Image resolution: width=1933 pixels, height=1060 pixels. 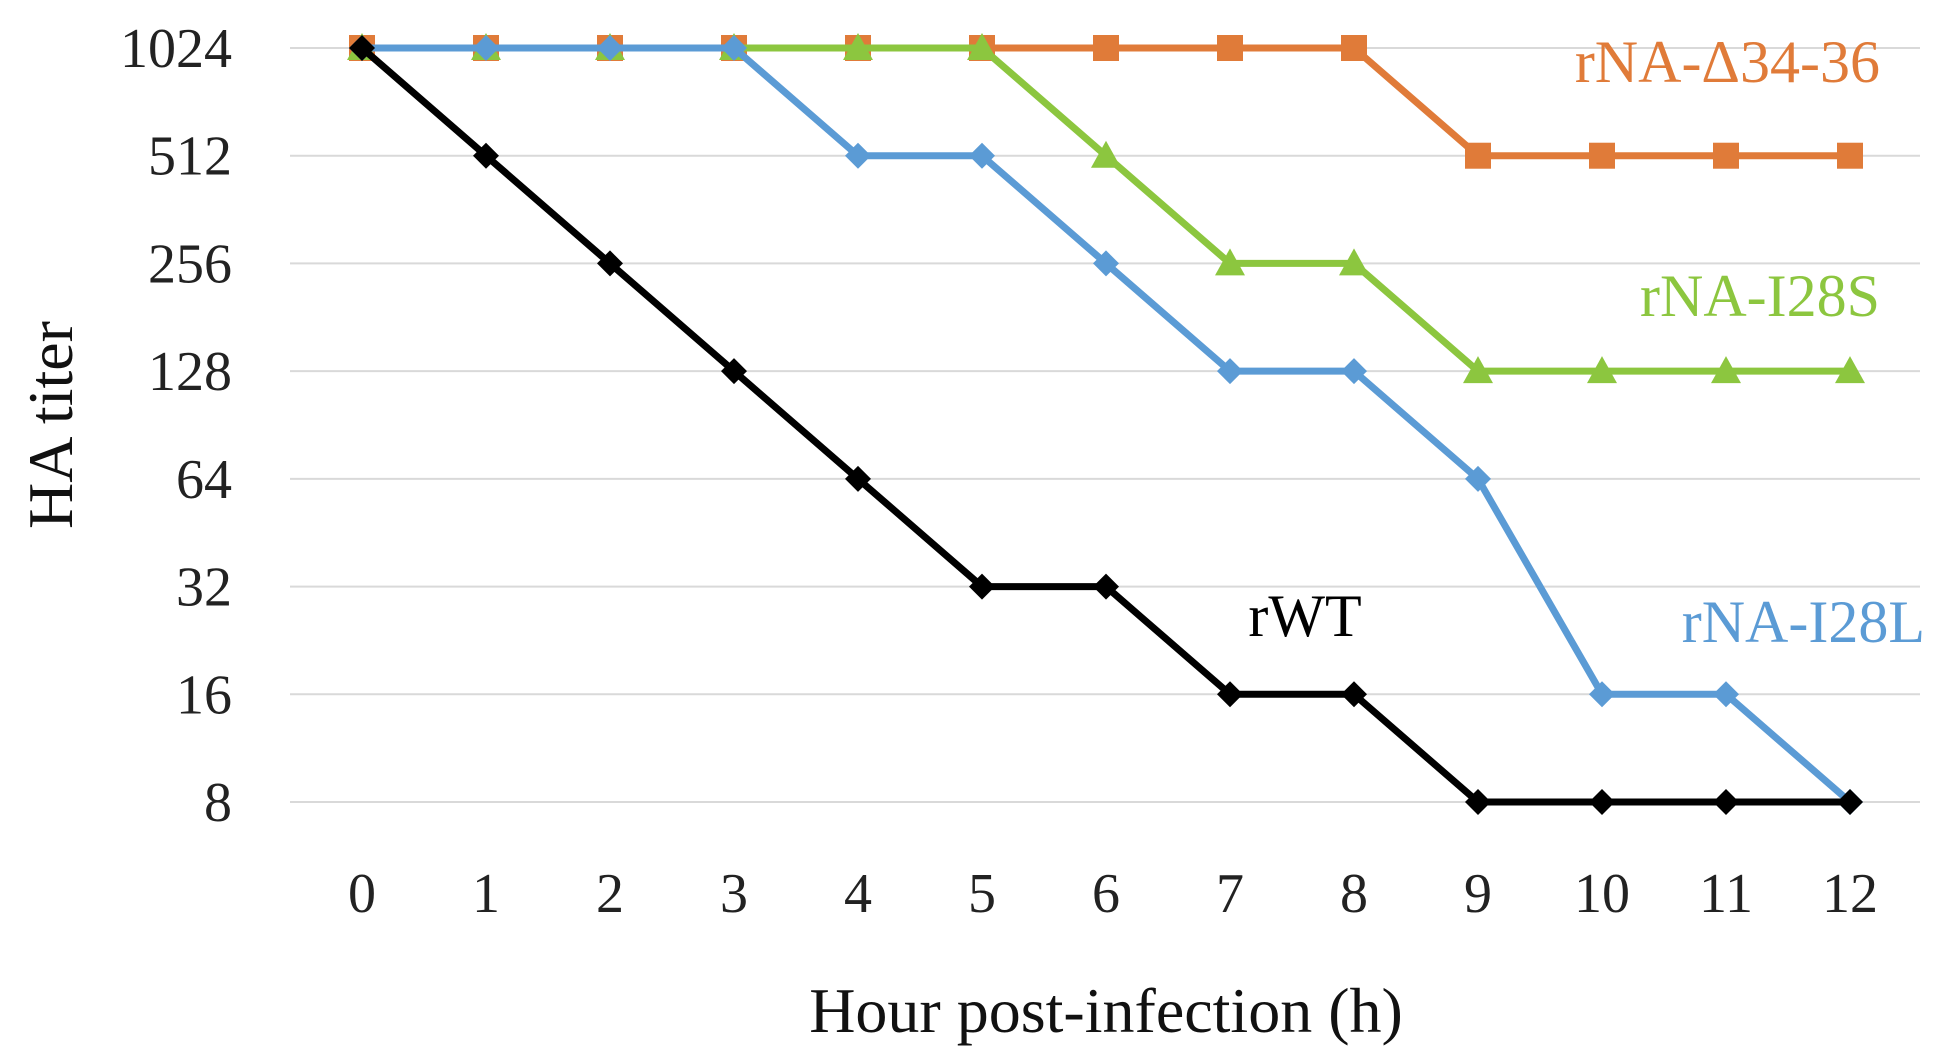 I want to click on x-tick-label-2: 2, so click(x=610, y=894).